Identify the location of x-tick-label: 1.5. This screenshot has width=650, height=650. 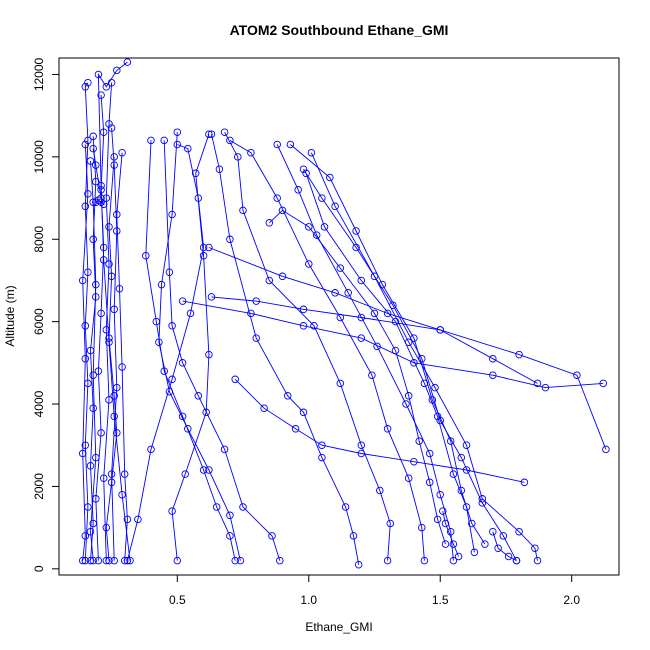
(440, 600).